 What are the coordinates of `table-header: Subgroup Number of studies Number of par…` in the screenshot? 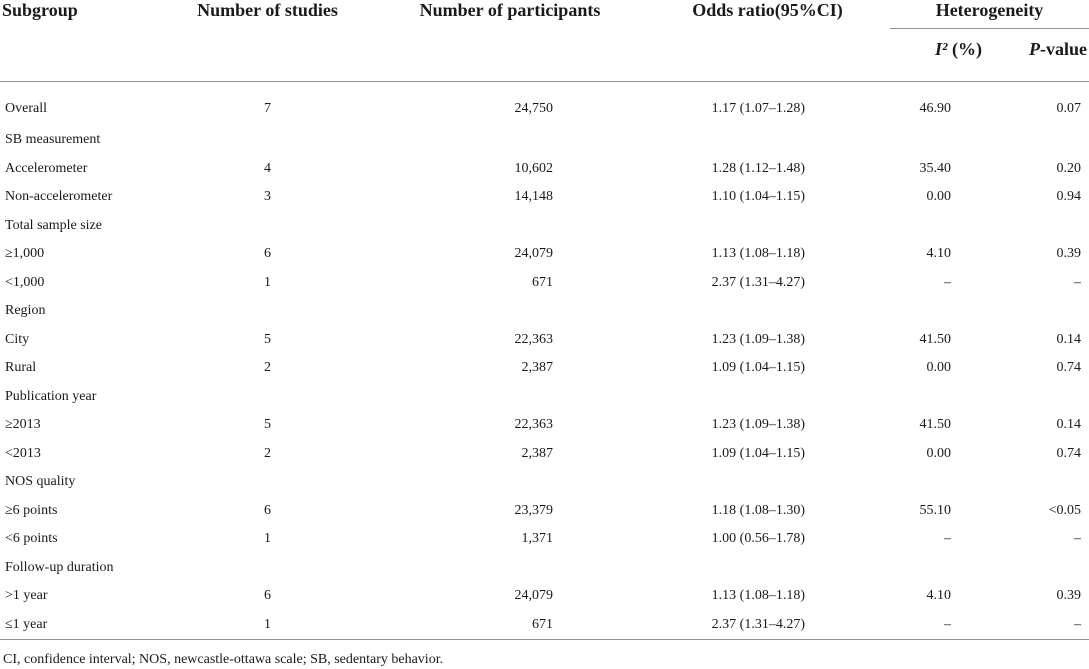 It's located at (544, 41).